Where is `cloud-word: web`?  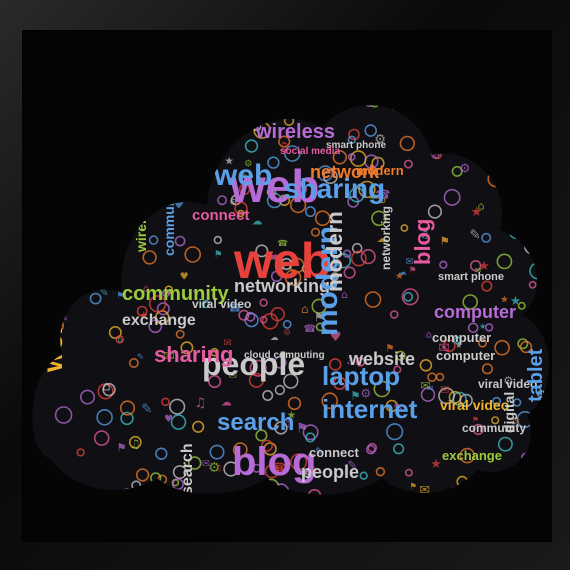
cloud-word: web is located at coordinates (242, 175).